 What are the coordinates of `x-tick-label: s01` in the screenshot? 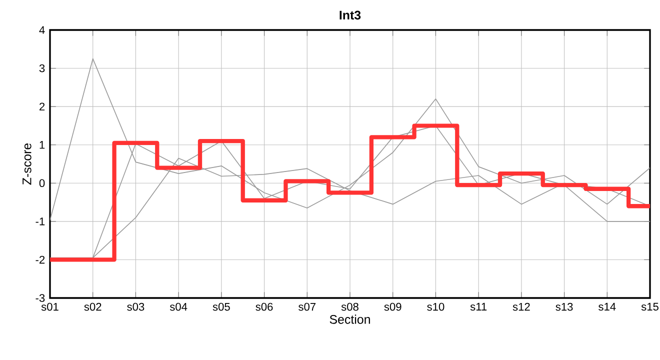 It's located at (49, 306).